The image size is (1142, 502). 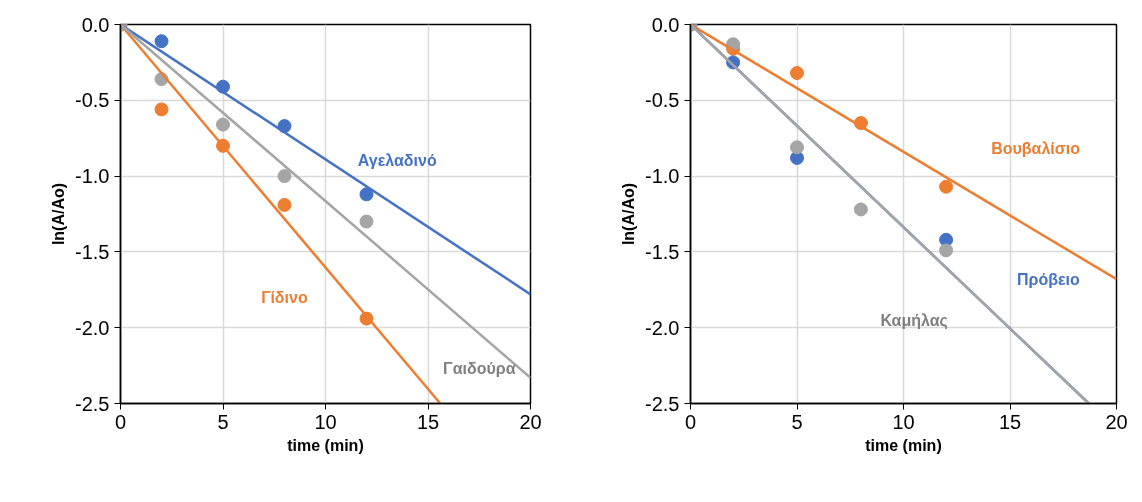 What do you see at coordinates (1048, 279) in the screenshot?
I see `text: Πρόβειο` at bounding box center [1048, 279].